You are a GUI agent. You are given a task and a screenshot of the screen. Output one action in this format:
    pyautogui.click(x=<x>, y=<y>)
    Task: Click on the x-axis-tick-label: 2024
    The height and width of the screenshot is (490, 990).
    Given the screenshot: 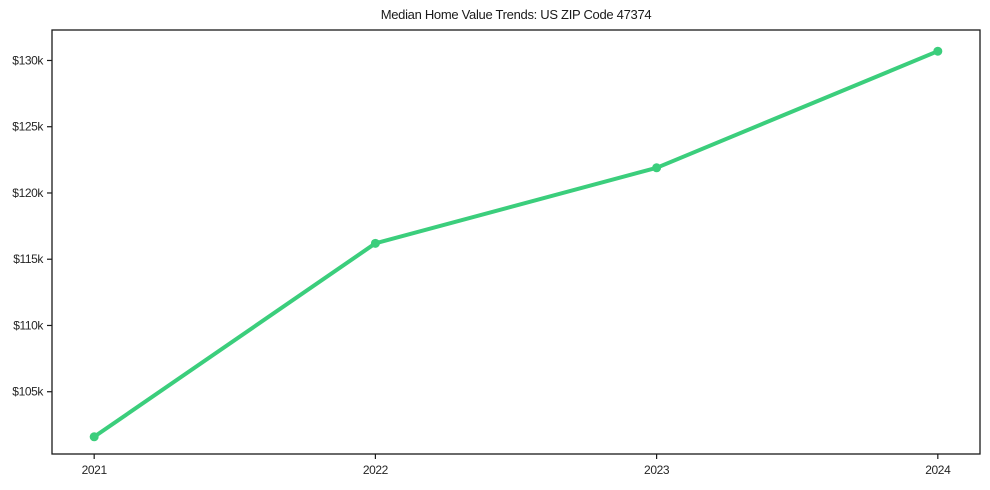 What is the action you would take?
    pyautogui.click(x=938, y=470)
    